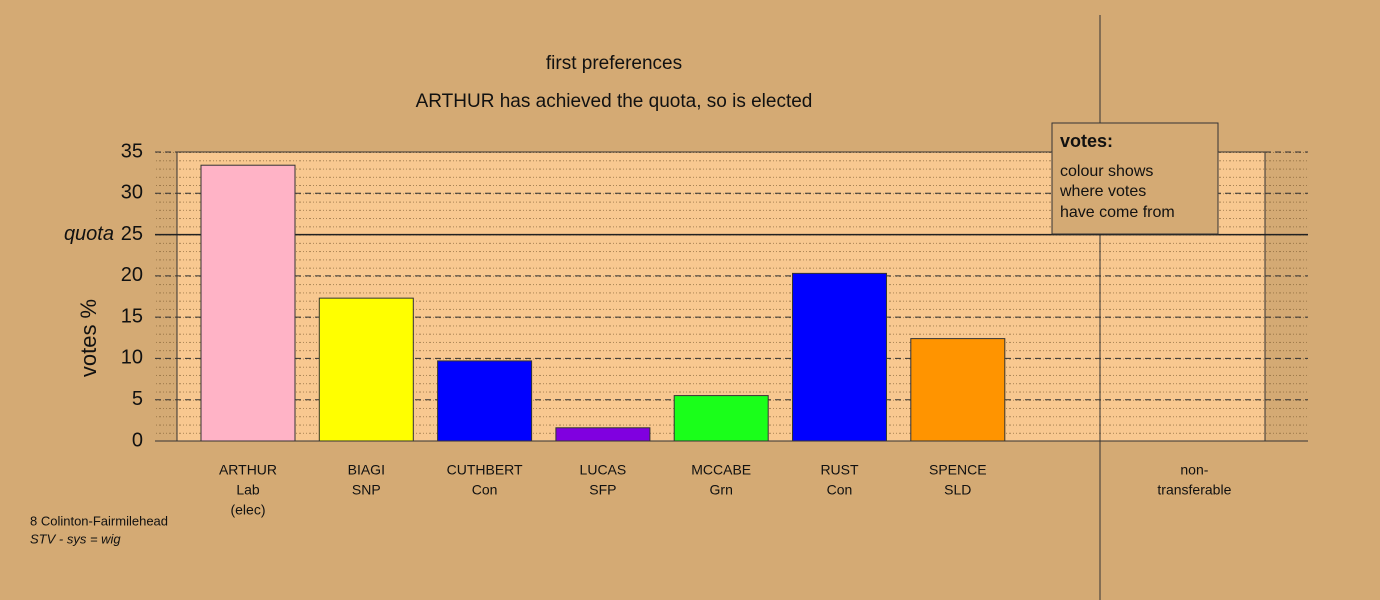 This screenshot has height=600, width=1380. What do you see at coordinates (721, 490) in the screenshot?
I see `x-tick-label: Grn` at bounding box center [721, 490].